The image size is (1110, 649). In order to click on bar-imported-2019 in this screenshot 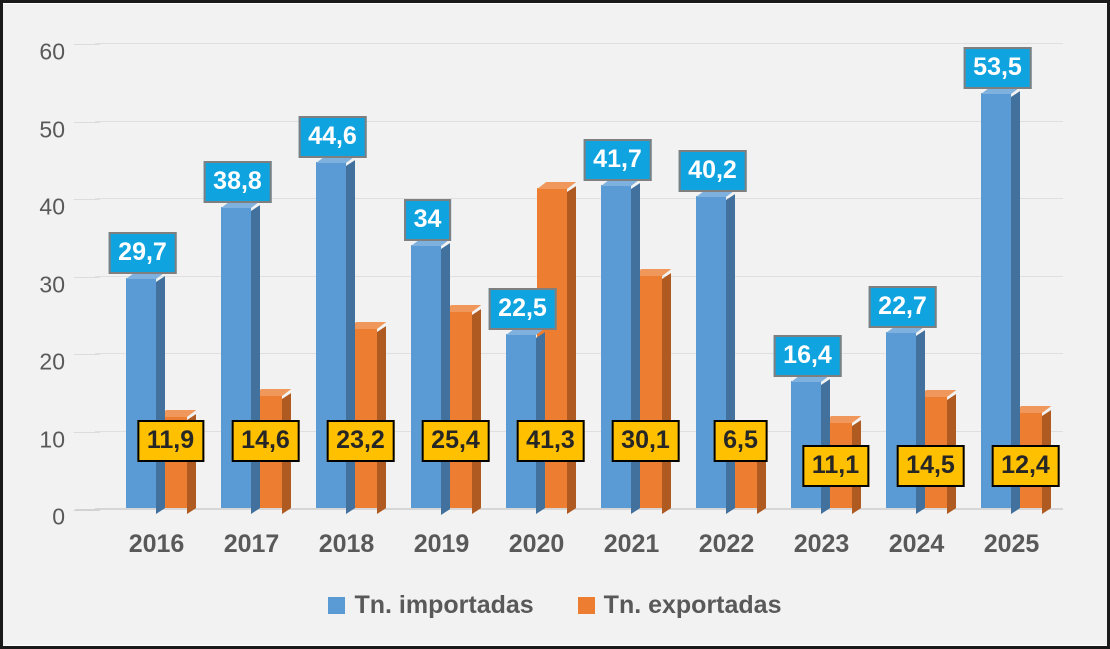, I will do `click(430, 376)`.